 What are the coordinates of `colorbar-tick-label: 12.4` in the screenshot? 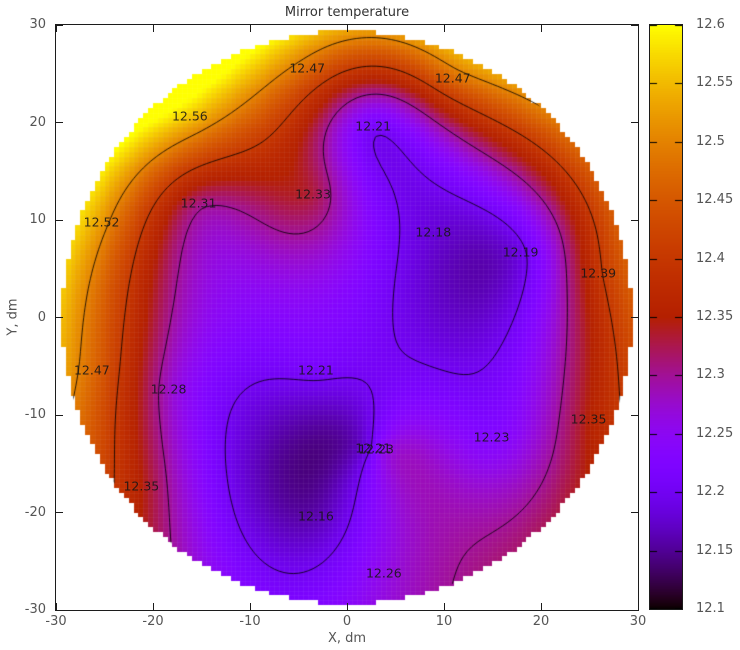 It's located at (710, 258).